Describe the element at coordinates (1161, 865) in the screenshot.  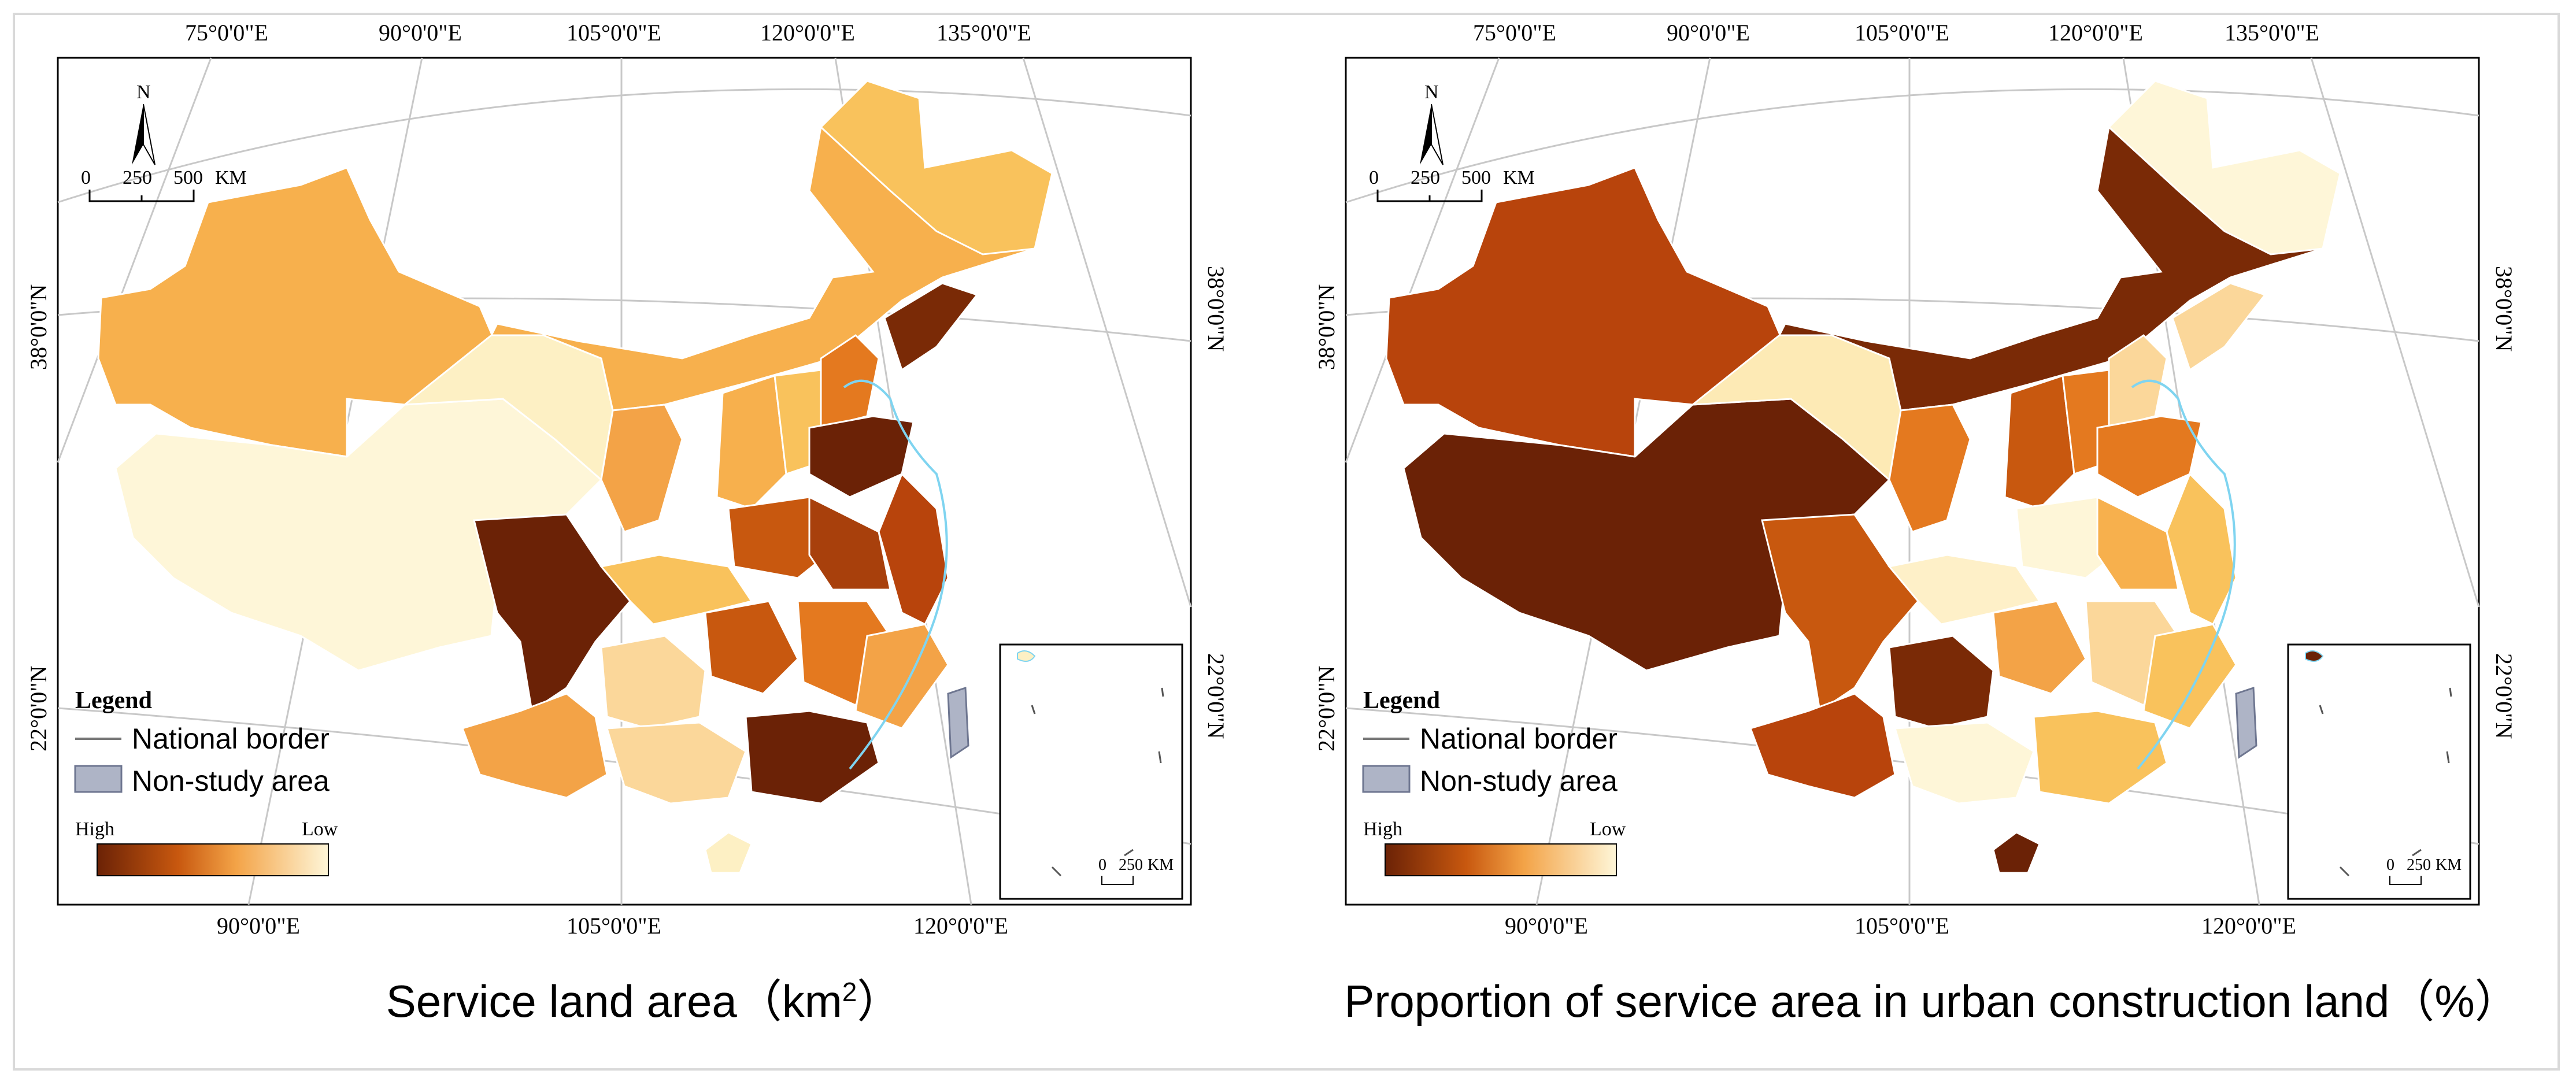
I see `inset-scale-unit: KM` at that location.